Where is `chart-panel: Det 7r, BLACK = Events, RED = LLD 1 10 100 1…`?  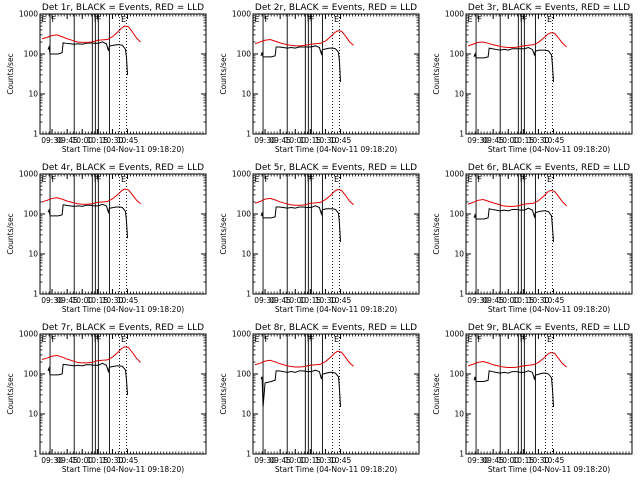 chart-panel: Det 7r, BLACK = Events, RED = LLD 1 10 100 1… is located at coordinates (106, 398).